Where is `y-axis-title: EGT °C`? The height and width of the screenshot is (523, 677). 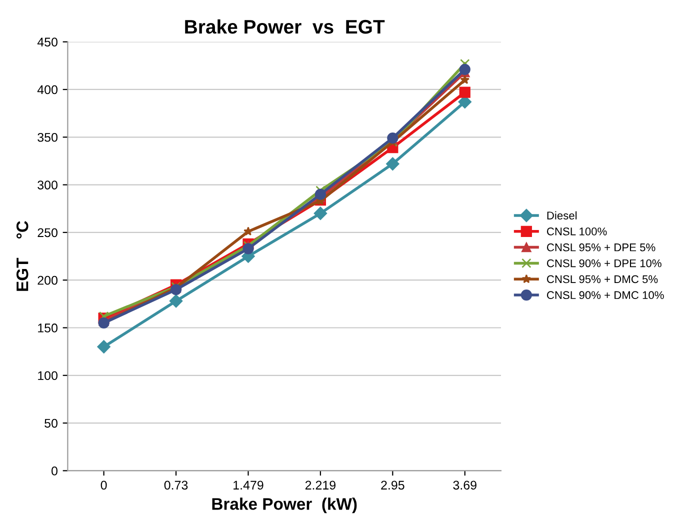
y-axis-title: EGT °C is located at coordinates (22, 255).